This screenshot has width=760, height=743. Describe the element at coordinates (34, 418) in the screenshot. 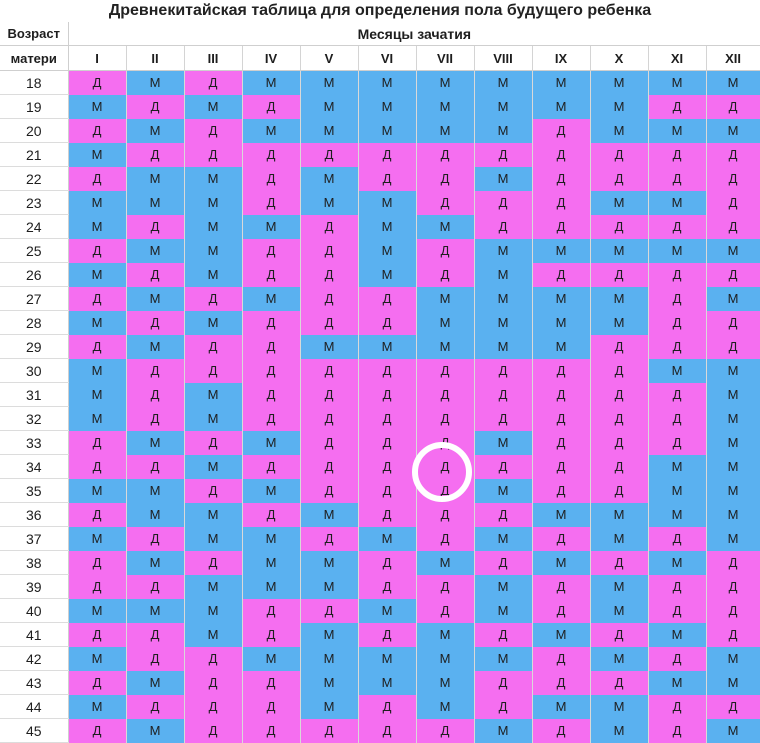

I see `mother-age-cell: 32` at that location.